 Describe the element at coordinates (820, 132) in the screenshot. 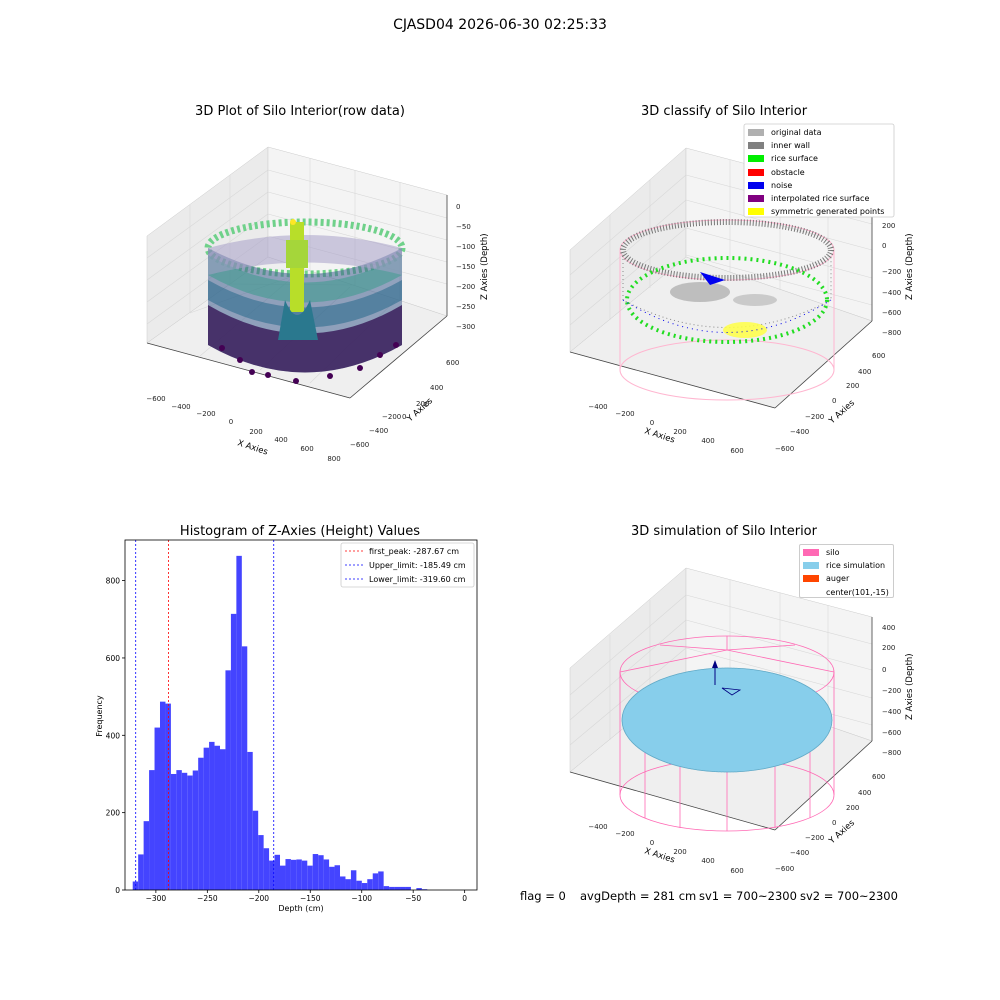

I see `legend-item-original-data: original data` at that location.